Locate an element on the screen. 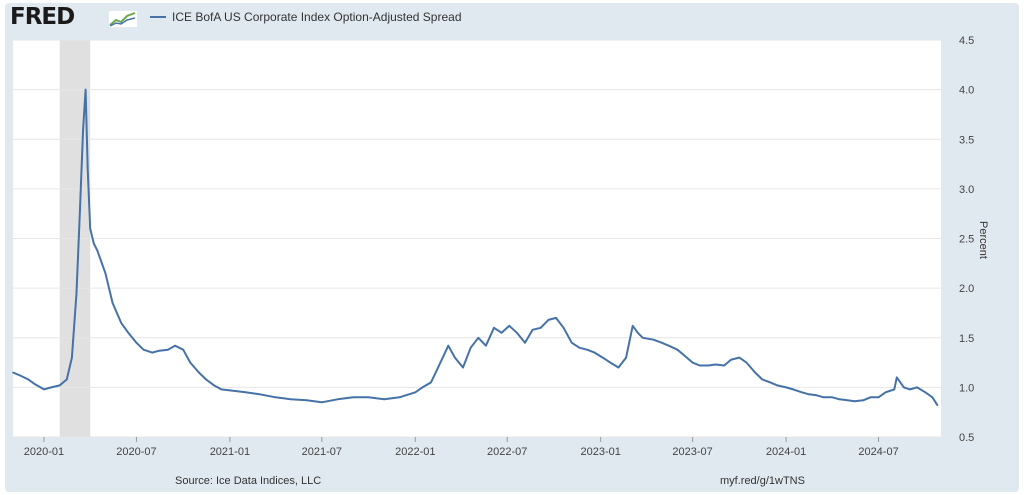 This screenshot has height=495, width=1024. y-axis-label: Percent is located at coordinates (983, 240).